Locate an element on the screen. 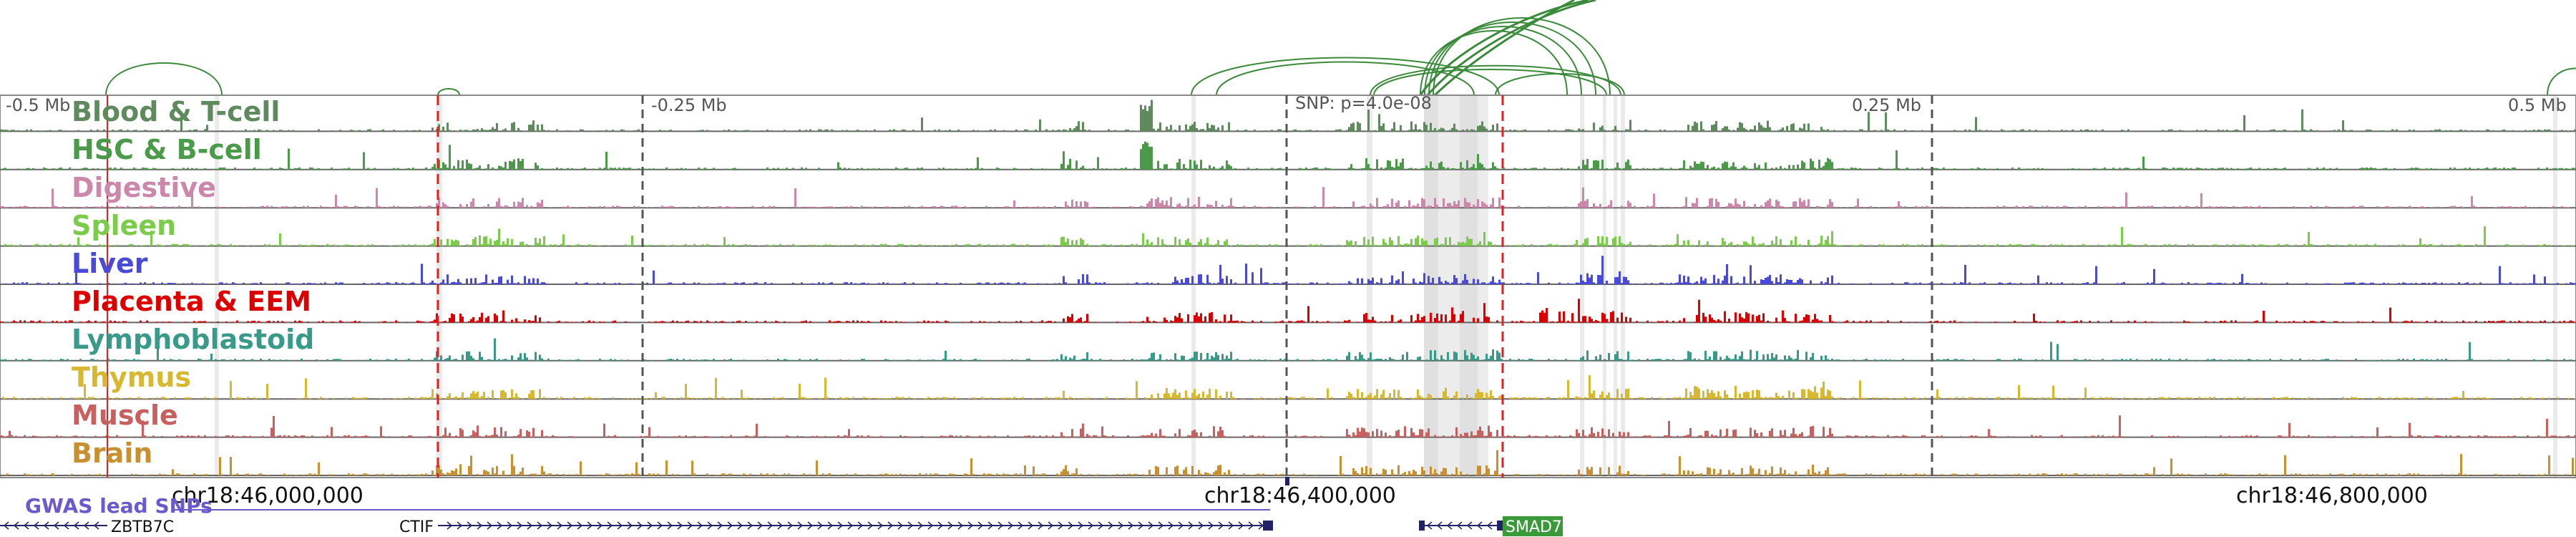 The image size is (2576, 537). track-label-lymphoblastoid: Lymphoblastoid is located at coordinates (193, 339).